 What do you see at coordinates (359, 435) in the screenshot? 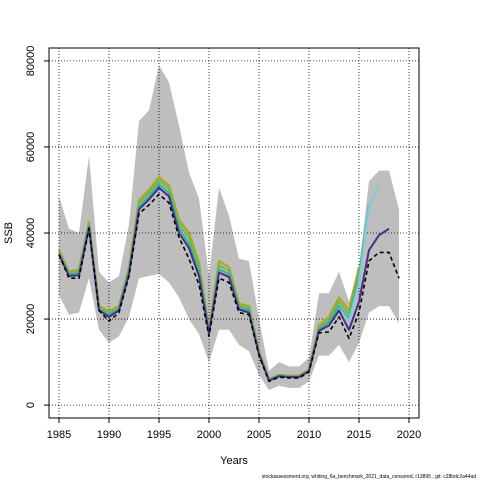
I see `x-tick-label: 2015` at bounding box center [359, 435].